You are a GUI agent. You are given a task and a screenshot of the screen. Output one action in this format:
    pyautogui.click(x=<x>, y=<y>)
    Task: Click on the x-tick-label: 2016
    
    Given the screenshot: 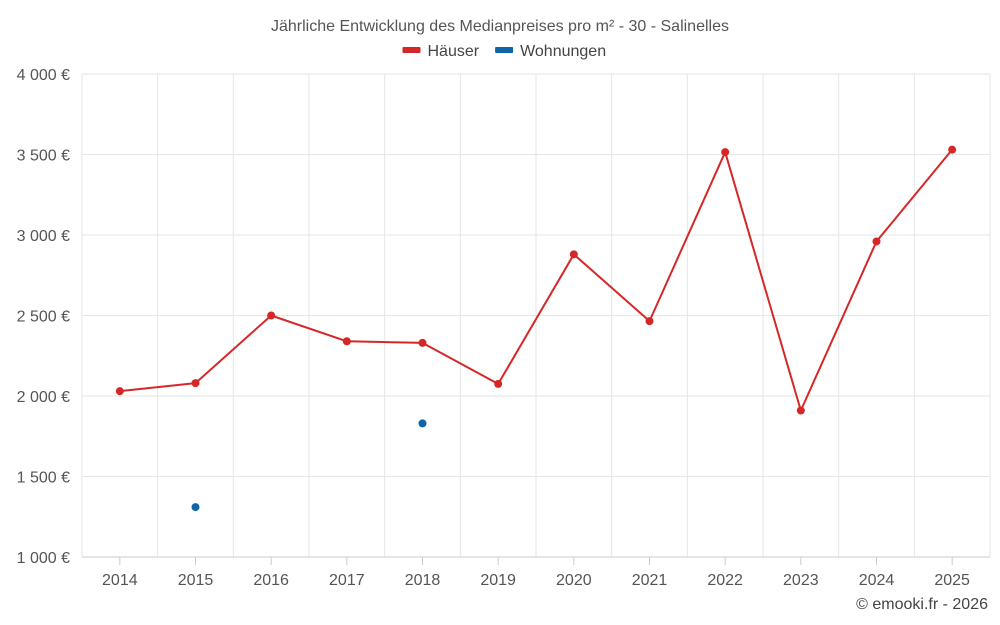 What is the action you would take?
    pyautogui.click(x=271, y=580)
    